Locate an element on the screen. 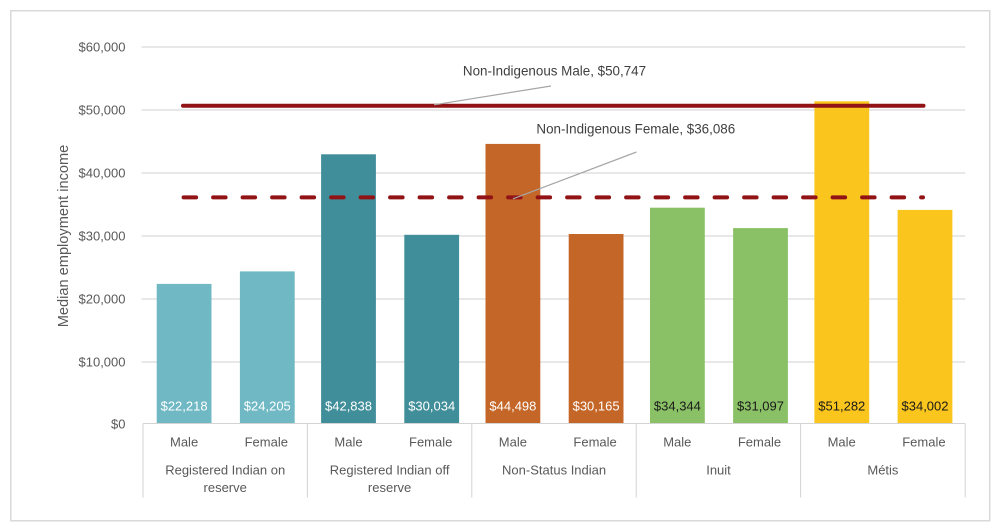 The image size is (1000, 529). svg-text: $40,000 is located at coordinates (102, 173).